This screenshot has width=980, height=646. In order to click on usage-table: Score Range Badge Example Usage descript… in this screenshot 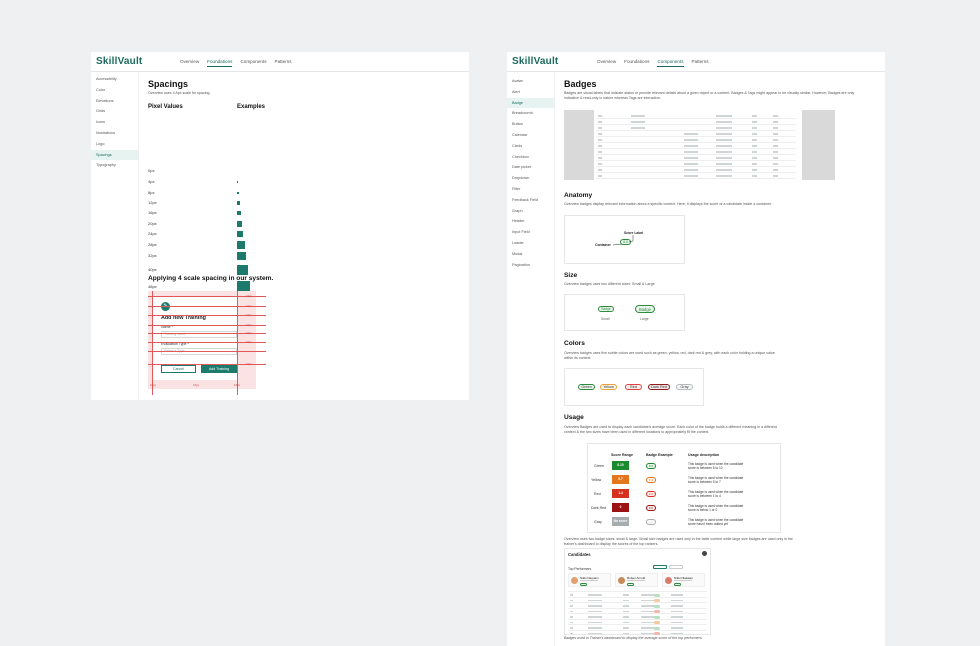, I will do `click(684, 488)`.